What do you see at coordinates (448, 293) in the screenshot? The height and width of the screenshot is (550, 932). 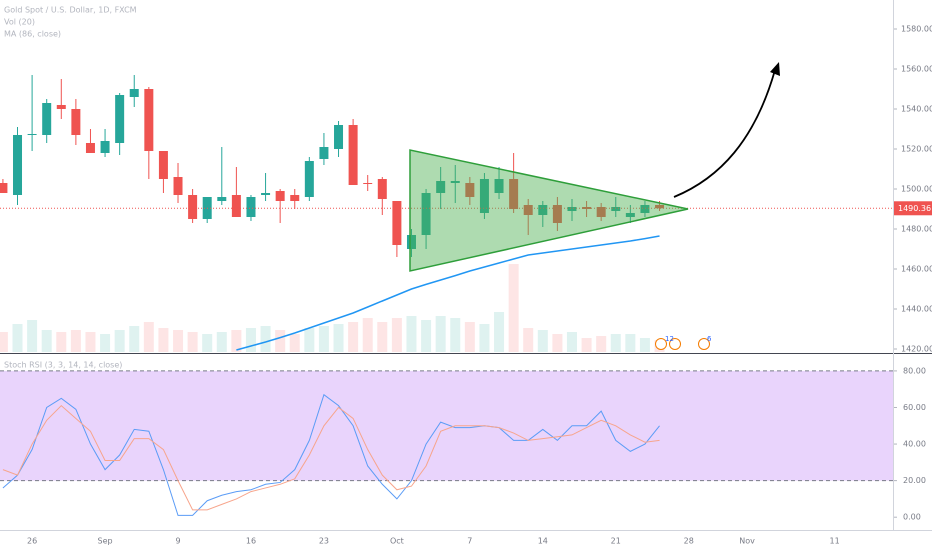 I see `ma-line` at bounding box center [448, 293].